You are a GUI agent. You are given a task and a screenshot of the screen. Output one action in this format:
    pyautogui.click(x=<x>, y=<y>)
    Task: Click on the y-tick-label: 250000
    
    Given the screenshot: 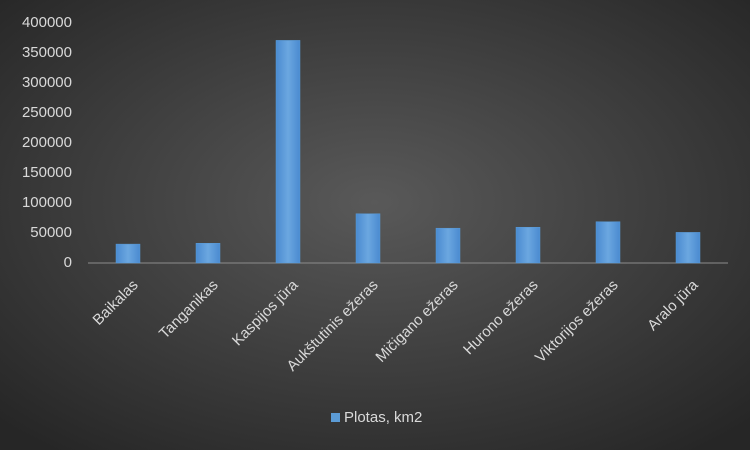 What is the action you would take?
    pyautogui.click(x=47, y=112)
    